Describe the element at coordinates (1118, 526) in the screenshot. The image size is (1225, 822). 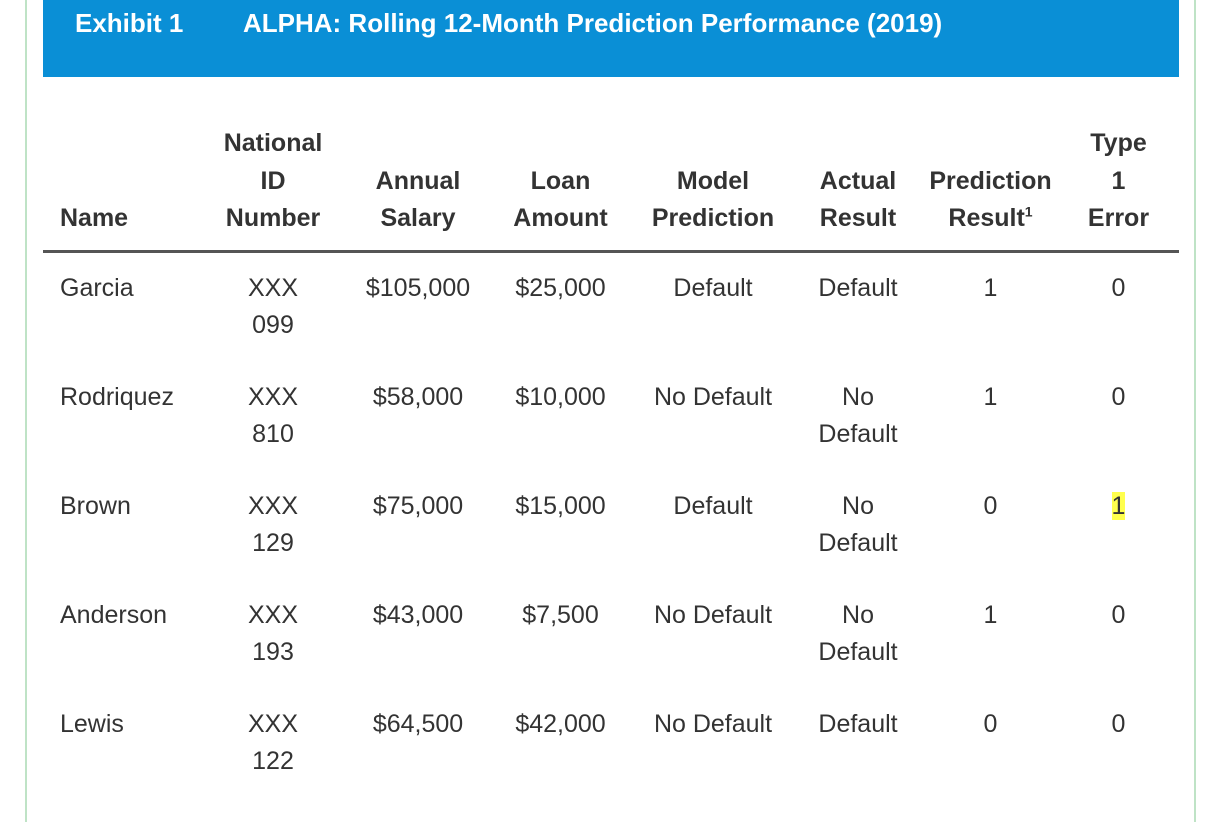
I see `cell-type1-error: 1` at that location.